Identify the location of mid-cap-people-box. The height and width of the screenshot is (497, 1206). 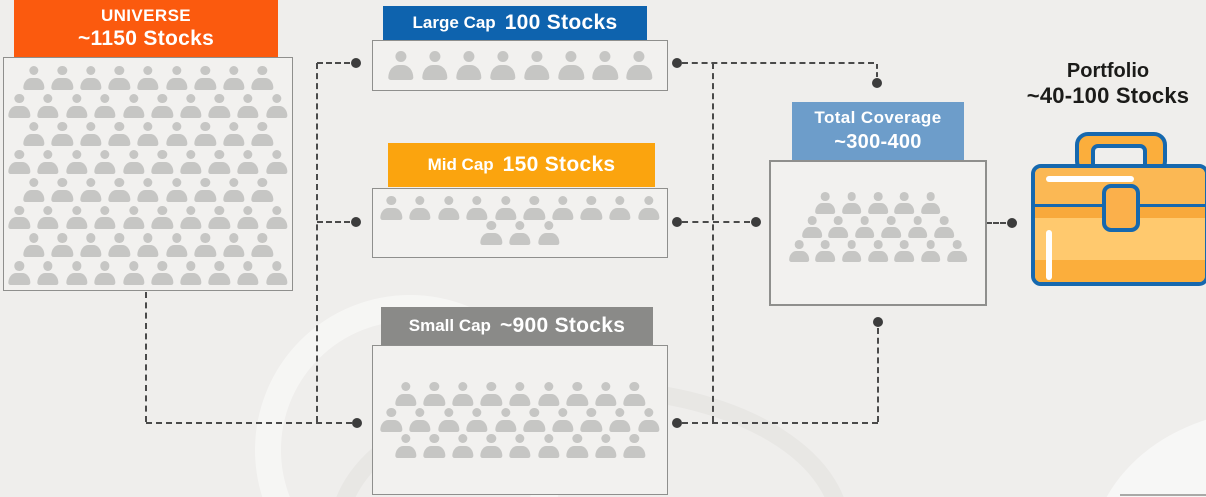
(520, 223).